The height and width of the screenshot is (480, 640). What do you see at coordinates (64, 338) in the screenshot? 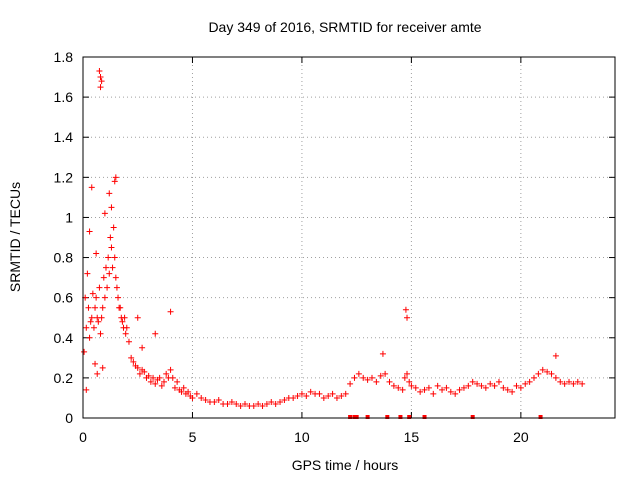
I see `y-tick-label: 0.4` at bounding box center [64, 338].